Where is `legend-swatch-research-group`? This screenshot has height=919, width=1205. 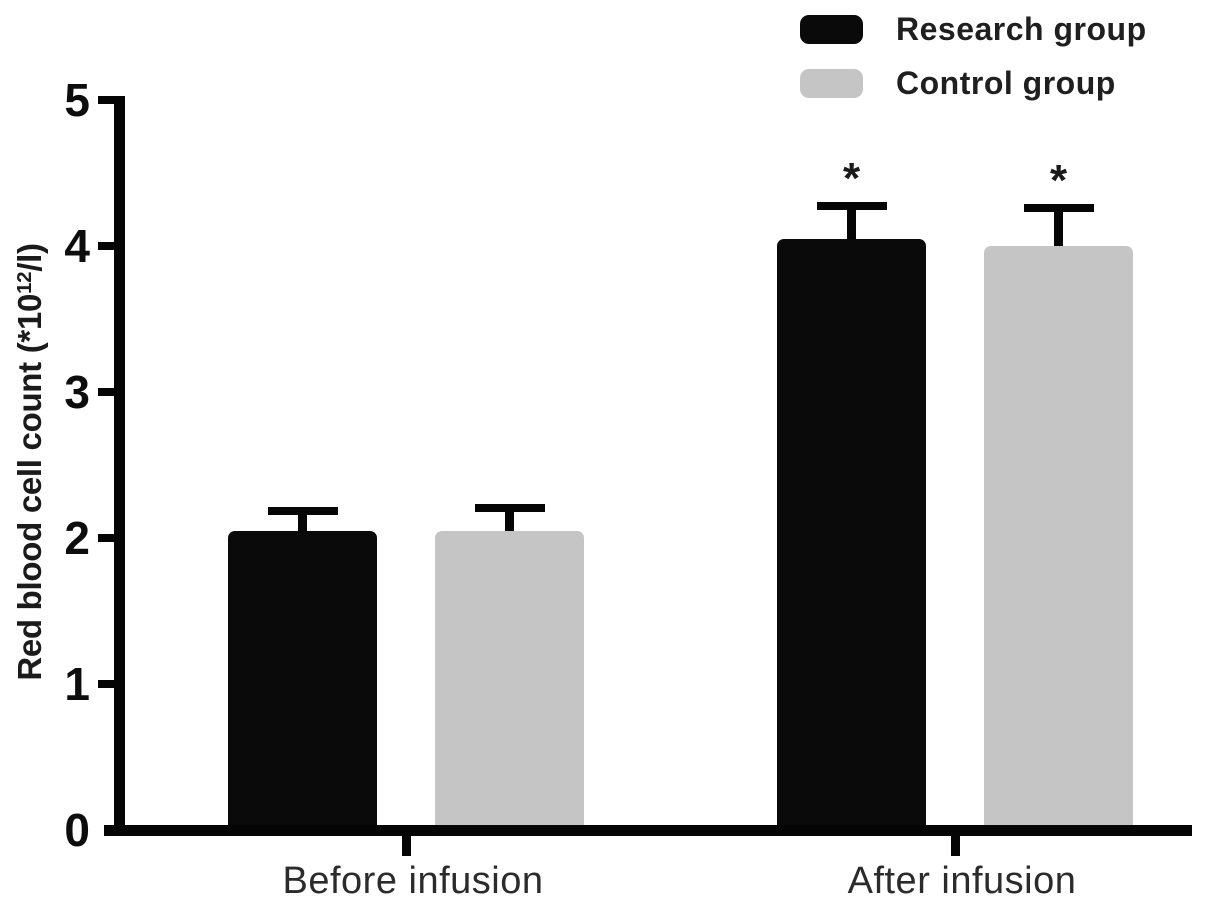 legend-swatch-research-group is located at coordinates (831, 29).